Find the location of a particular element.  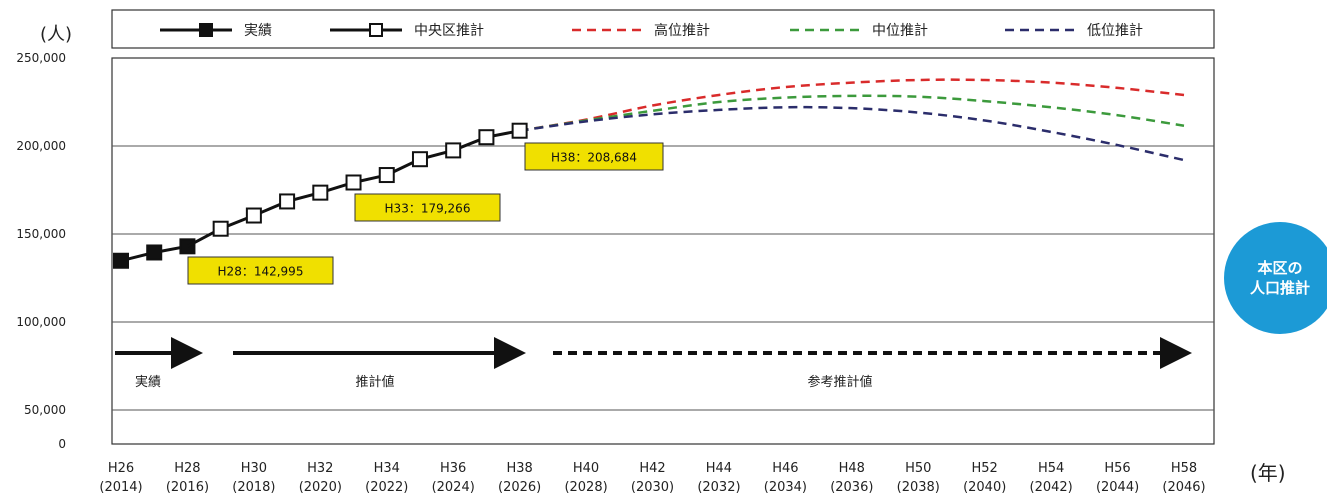

x-tick-year: (2022) is located at coordinates (386, 487).